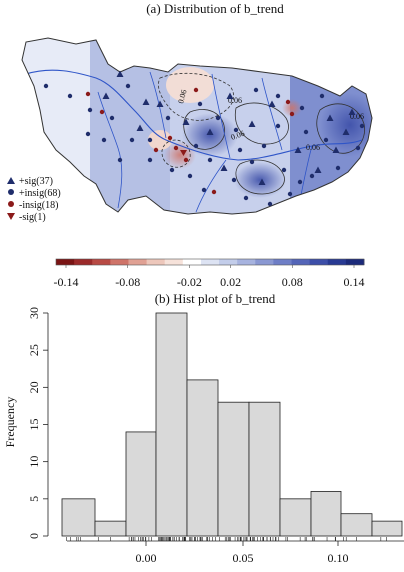  Describe the element at coordinates (36, 181) in the screenshot. I see `legend-label: +sig(37)` at that location.